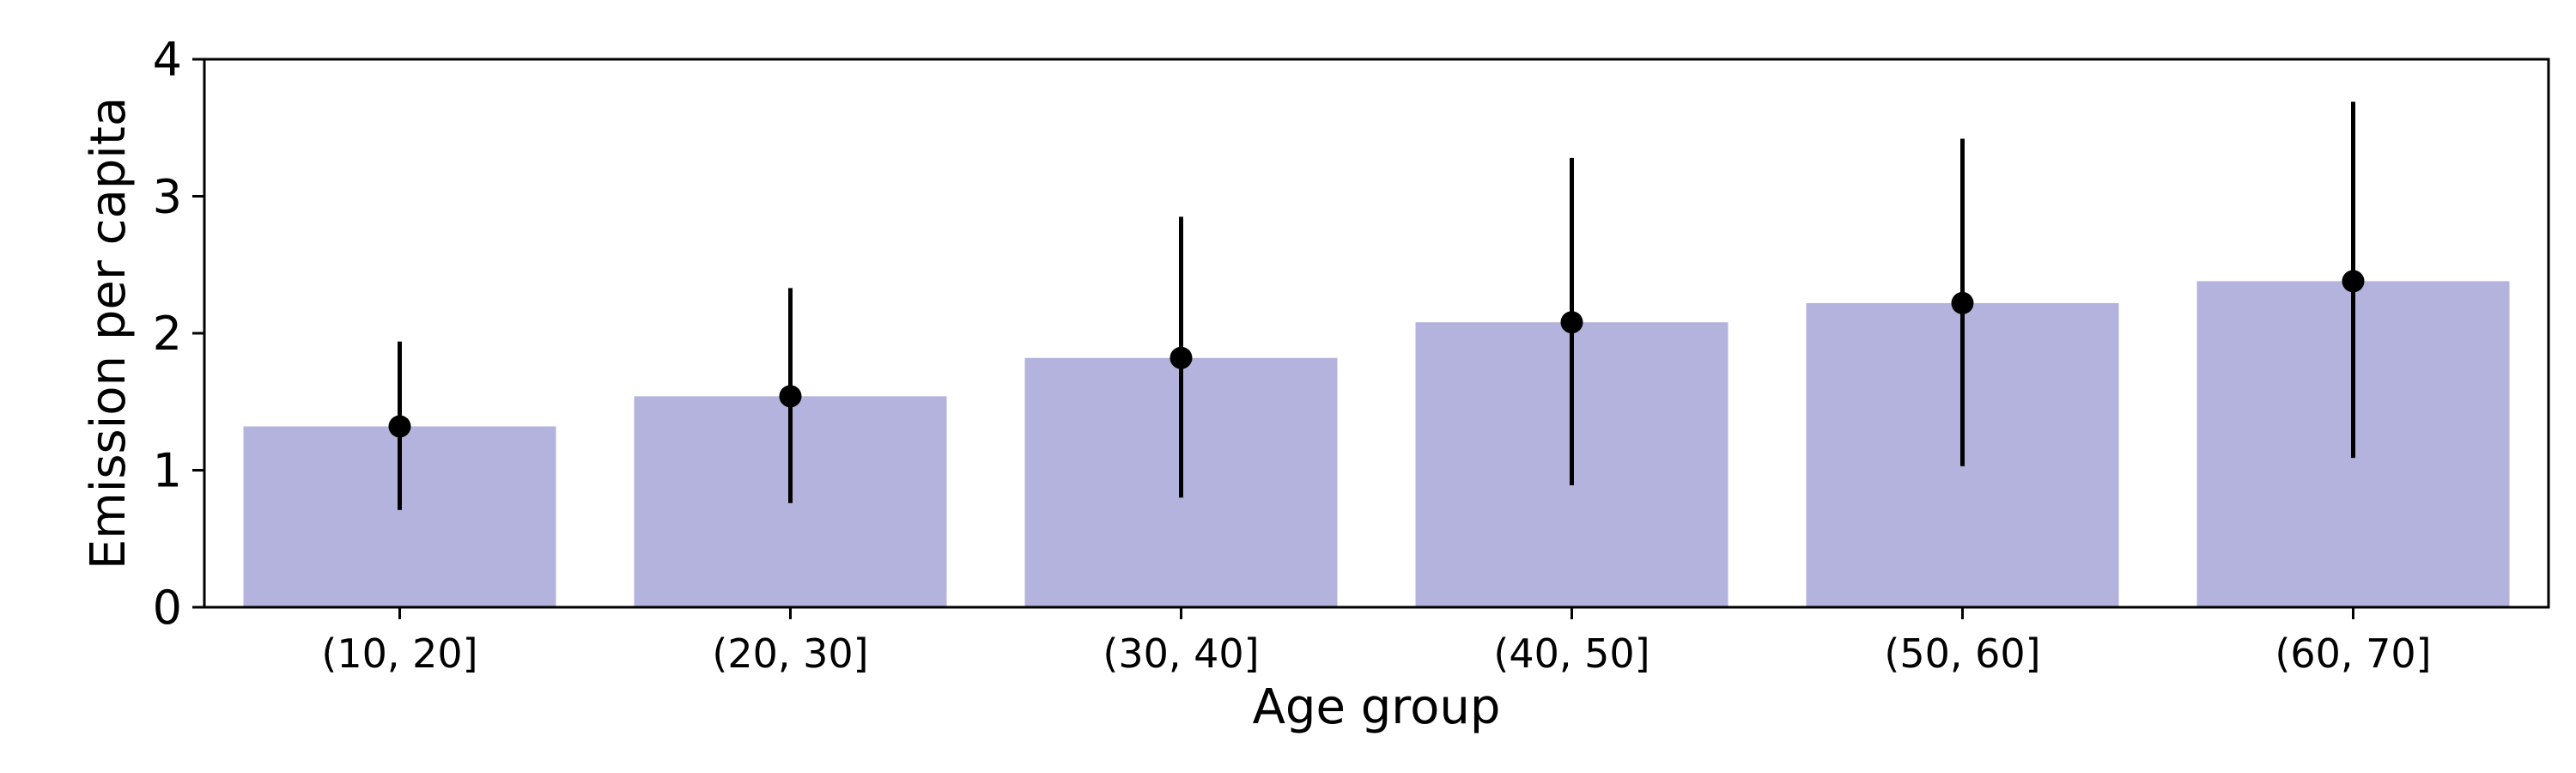  I want to click on y-axis-ticks: 0 1 2 3 4, so click(178, 334).